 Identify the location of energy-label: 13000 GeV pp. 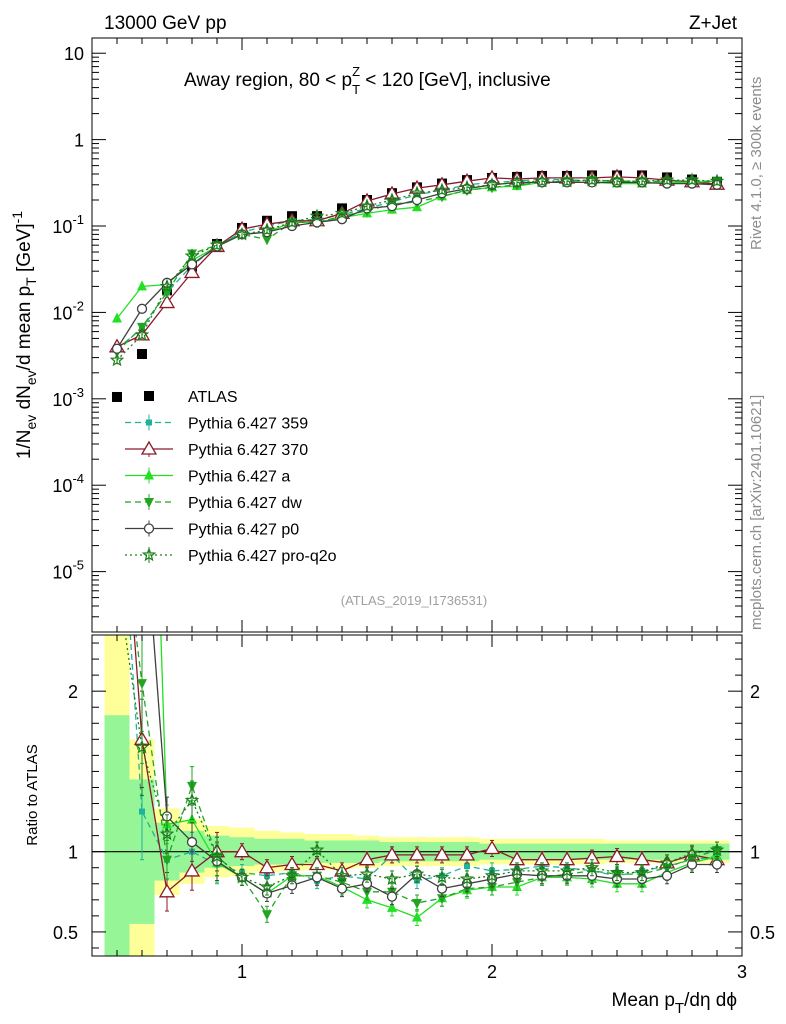
(165, 23).